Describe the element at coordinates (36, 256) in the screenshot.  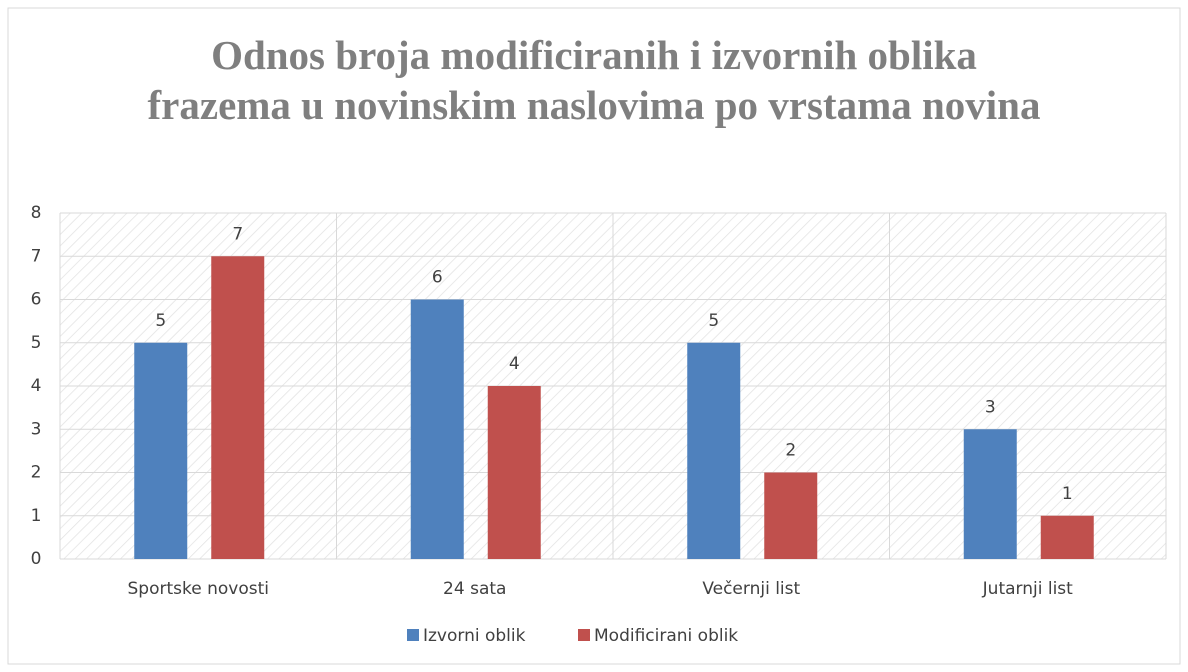
I see `y-tick-label: 7` at that location.